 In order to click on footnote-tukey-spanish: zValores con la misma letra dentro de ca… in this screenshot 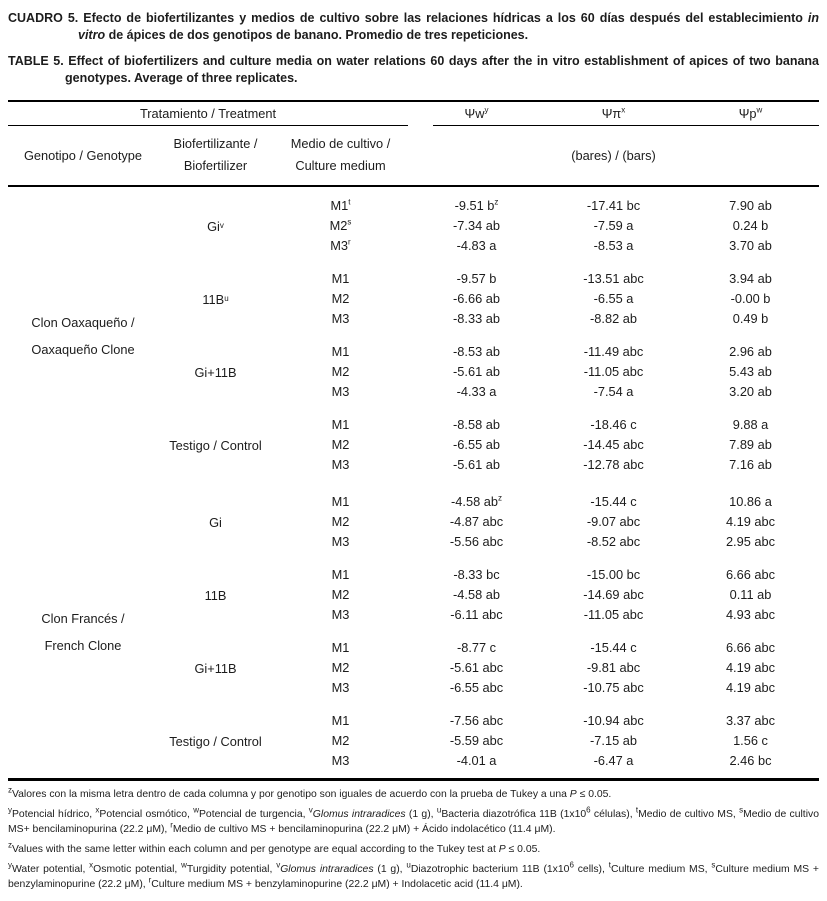, I will do `click(310, 792)`.